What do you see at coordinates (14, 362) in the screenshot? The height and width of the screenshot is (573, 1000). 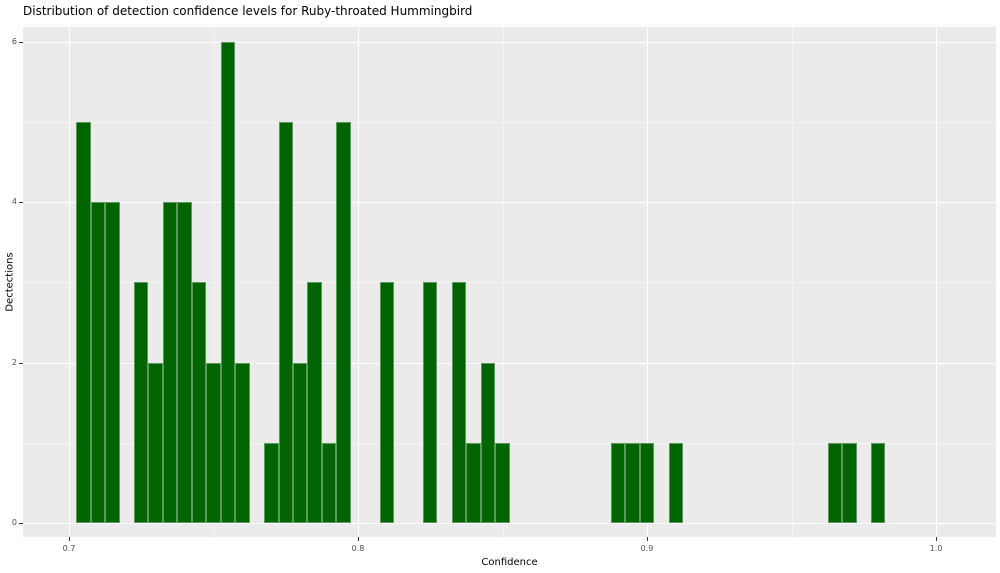 I see `y-tick-label: 2` at bounding box center [14, 362].